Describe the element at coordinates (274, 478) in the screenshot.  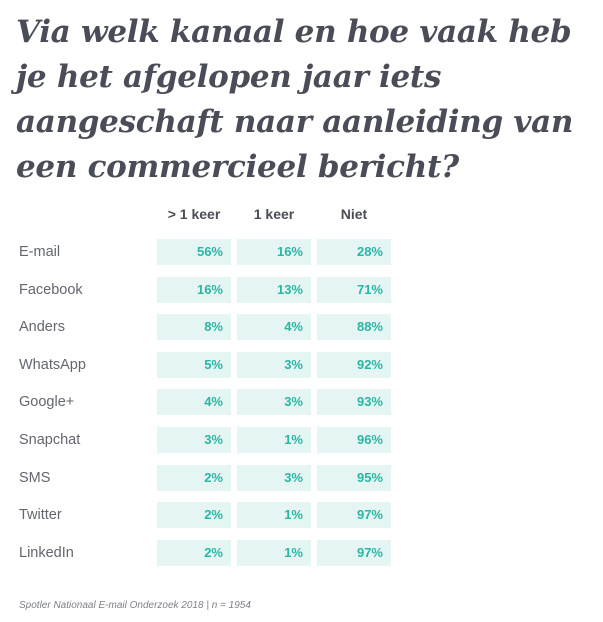
I see `value-cell-6-1: 3%` at that location.